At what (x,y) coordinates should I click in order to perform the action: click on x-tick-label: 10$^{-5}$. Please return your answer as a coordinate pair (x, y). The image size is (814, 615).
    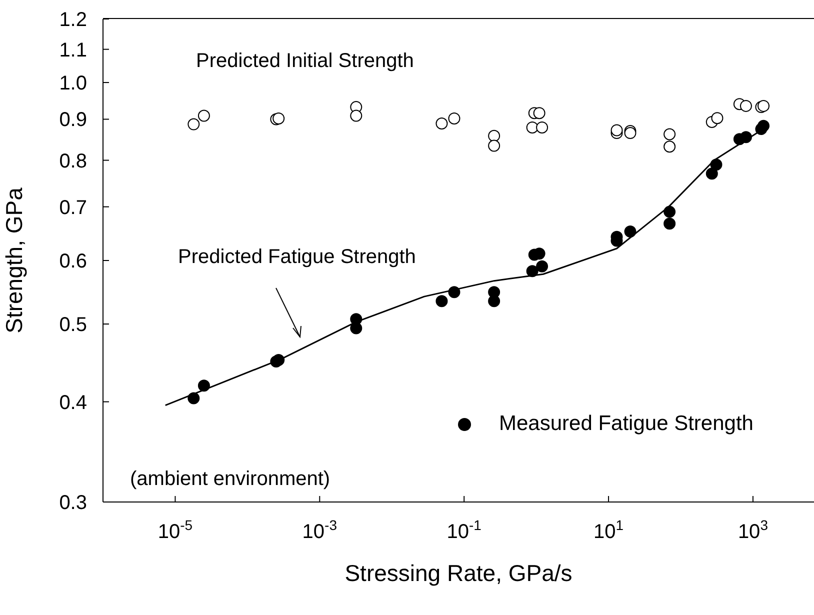
    Looking at the image, I should click on (175, 530).